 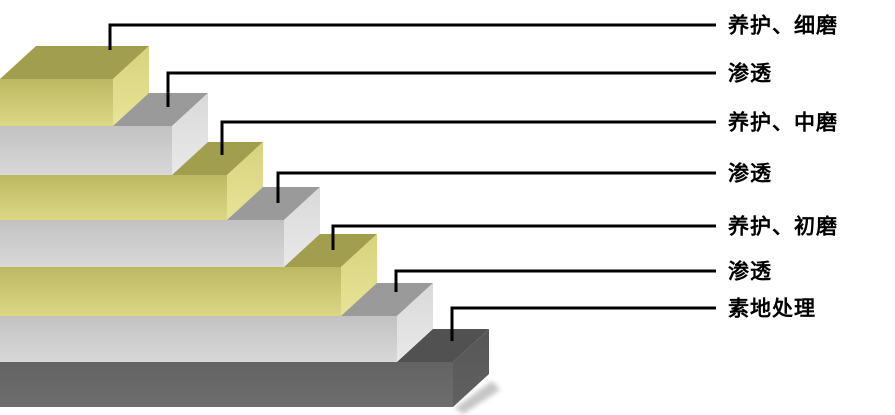 What do you see at coordinates (750, 271) in the screenshot?
I see `layer-label-6: 渗透` at bounding box center [750, 271].